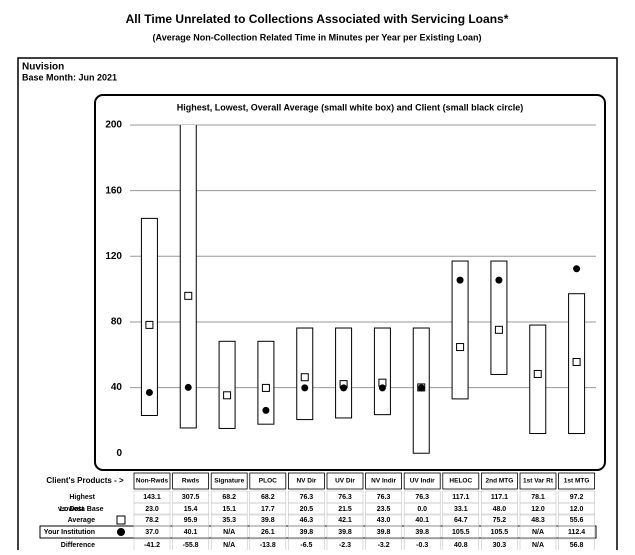  Describe the element at coordinates (384, 520) in the screenshot. I see `table-value: 43.0` at that location.